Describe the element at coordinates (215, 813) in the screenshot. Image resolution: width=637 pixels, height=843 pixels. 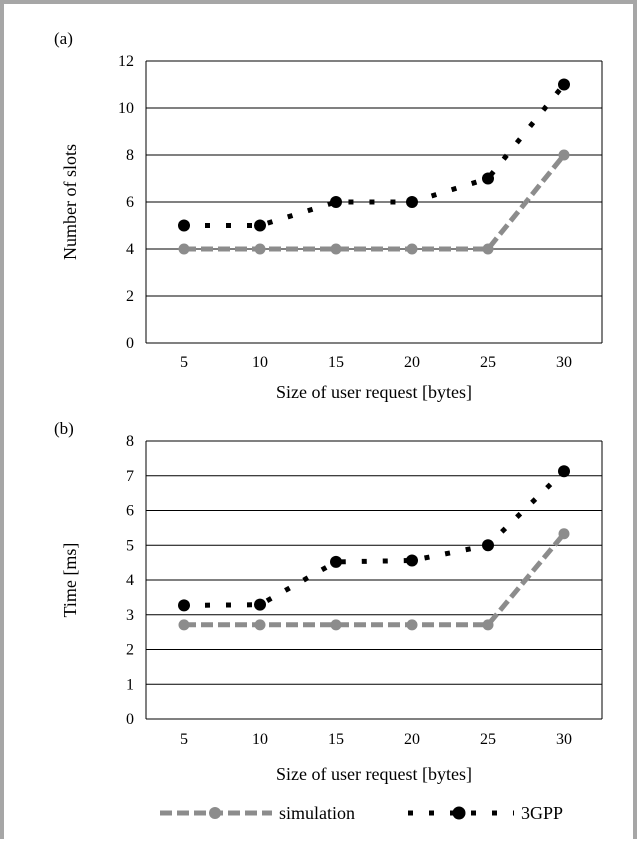
I see `legend-simulation-marker` at that location.